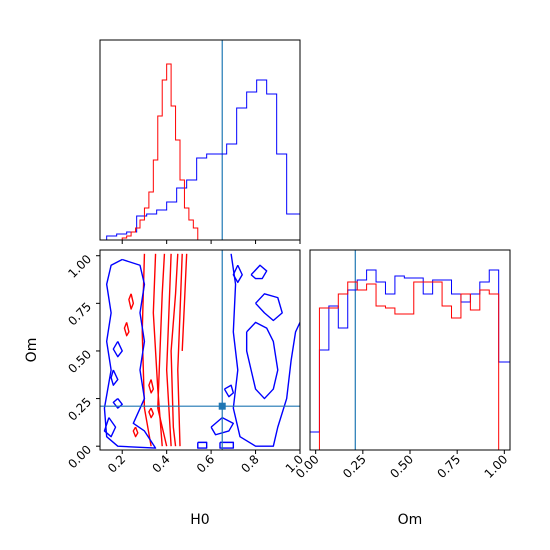 This screenshot has width=550, height=550. Describe the element at coordinates (32, 350) in the screenshot. I see `y-axis-label: Om` at that location.